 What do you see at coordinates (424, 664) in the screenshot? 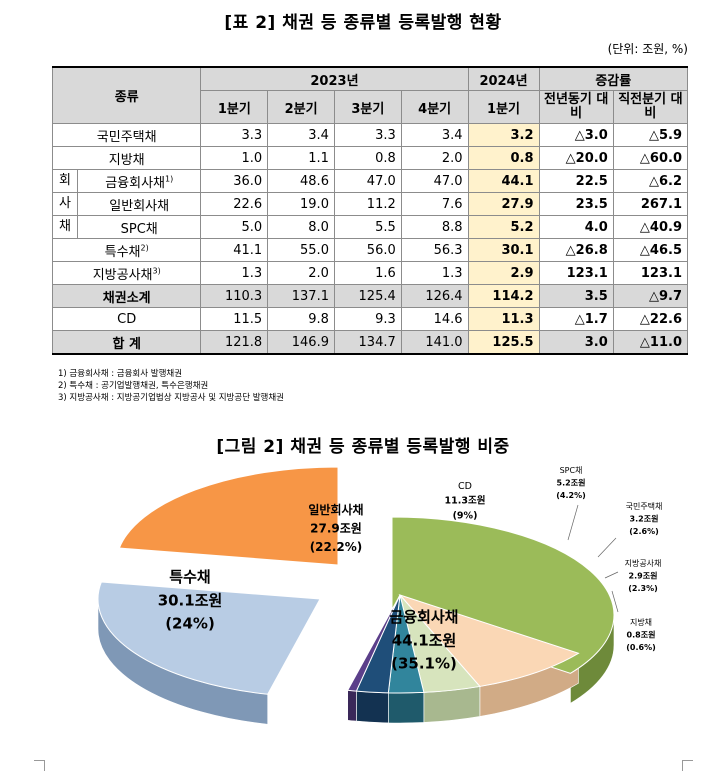
I see `slice-percent: (35.1%)` at bounding box center [424, 664].